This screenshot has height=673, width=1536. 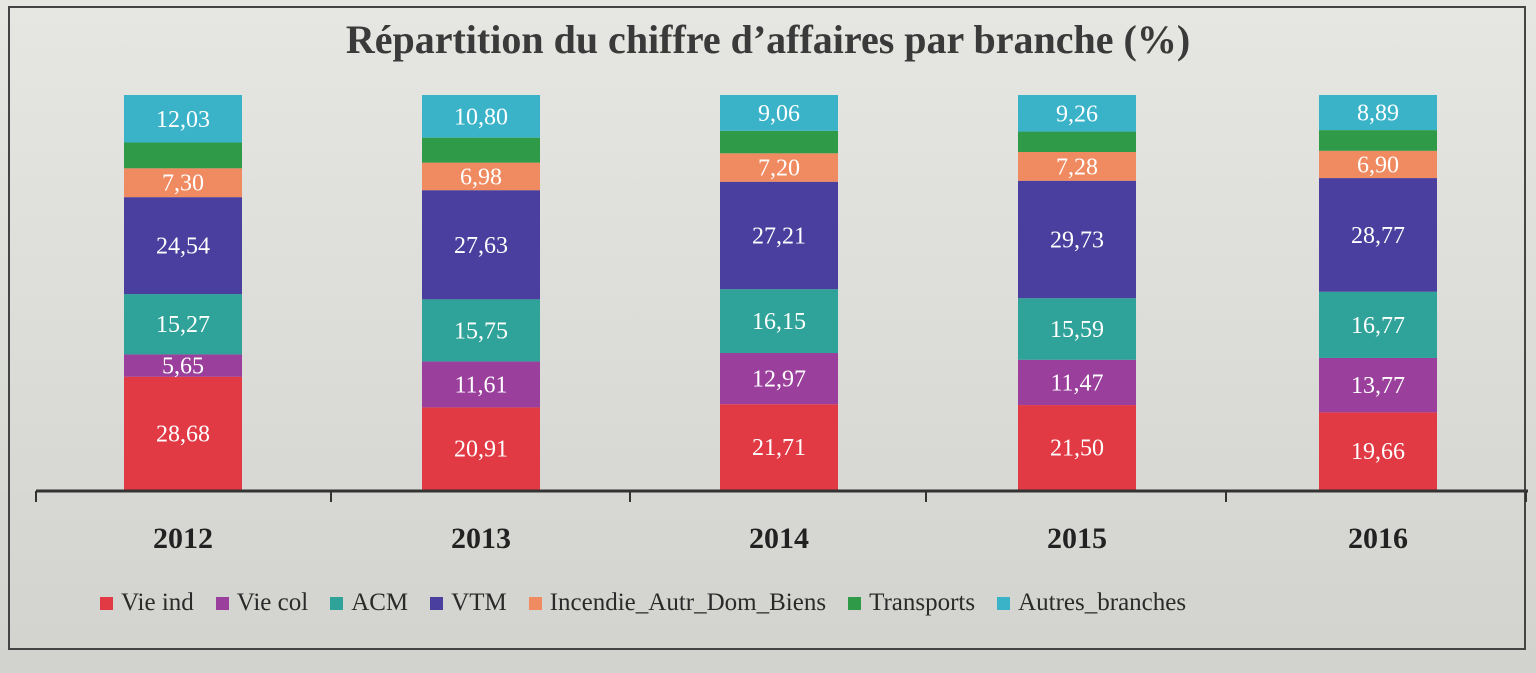 I want to click on data-label-2016-3: 28,77, so click(x=1378, y=236).